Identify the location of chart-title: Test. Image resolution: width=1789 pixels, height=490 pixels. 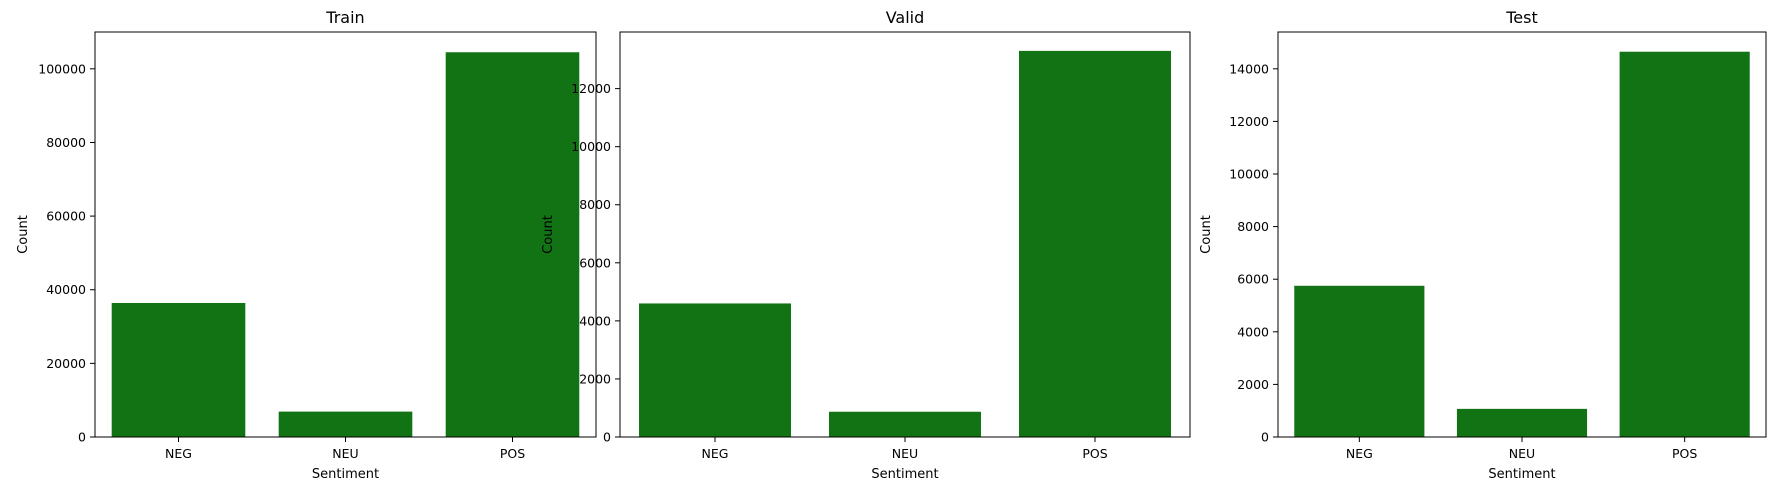
(1521, 17).